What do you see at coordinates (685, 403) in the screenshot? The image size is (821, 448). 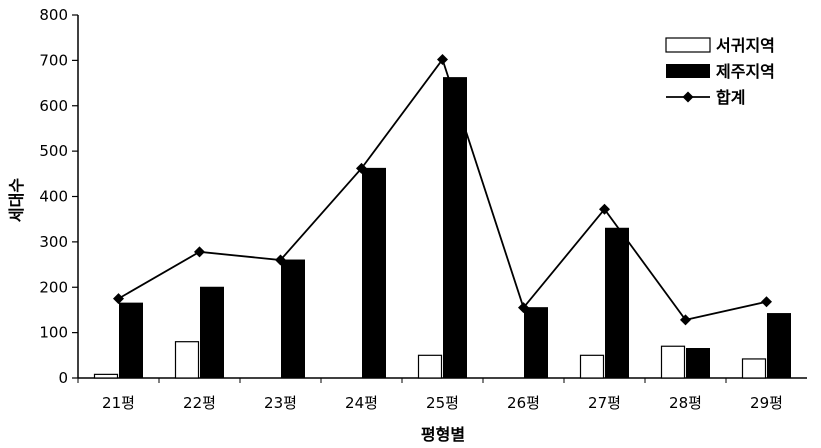 I see `x-tick-label: 28평` at bounding box center [685, 403].